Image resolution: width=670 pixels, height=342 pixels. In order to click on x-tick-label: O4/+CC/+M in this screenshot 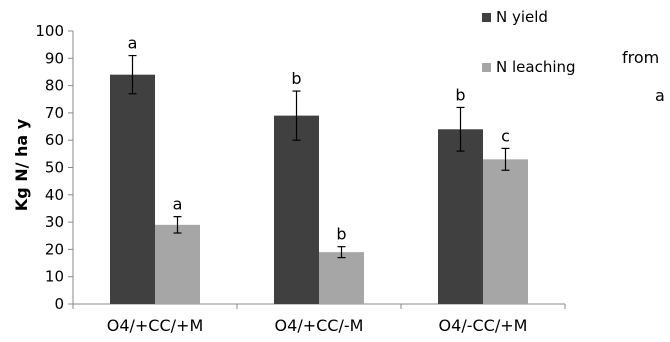, I will do `click(155, 325)`.